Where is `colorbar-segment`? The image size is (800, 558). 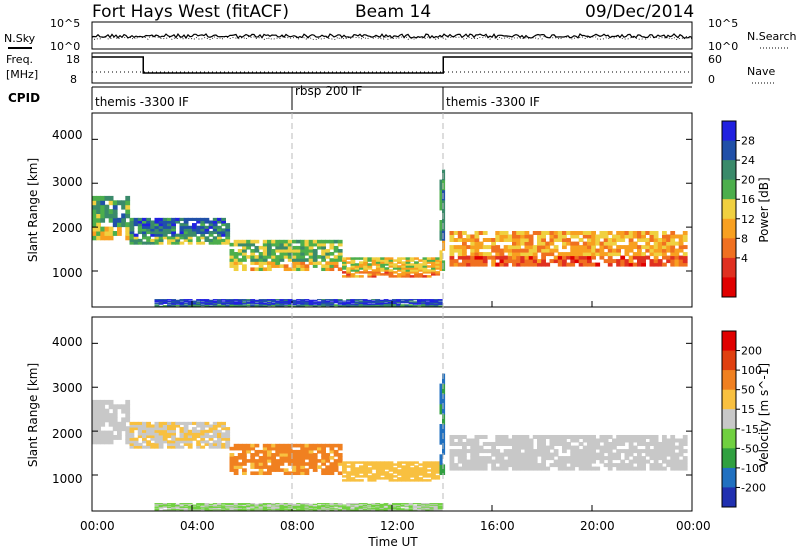 colorbar-segment is located at coordinates (729, 438).